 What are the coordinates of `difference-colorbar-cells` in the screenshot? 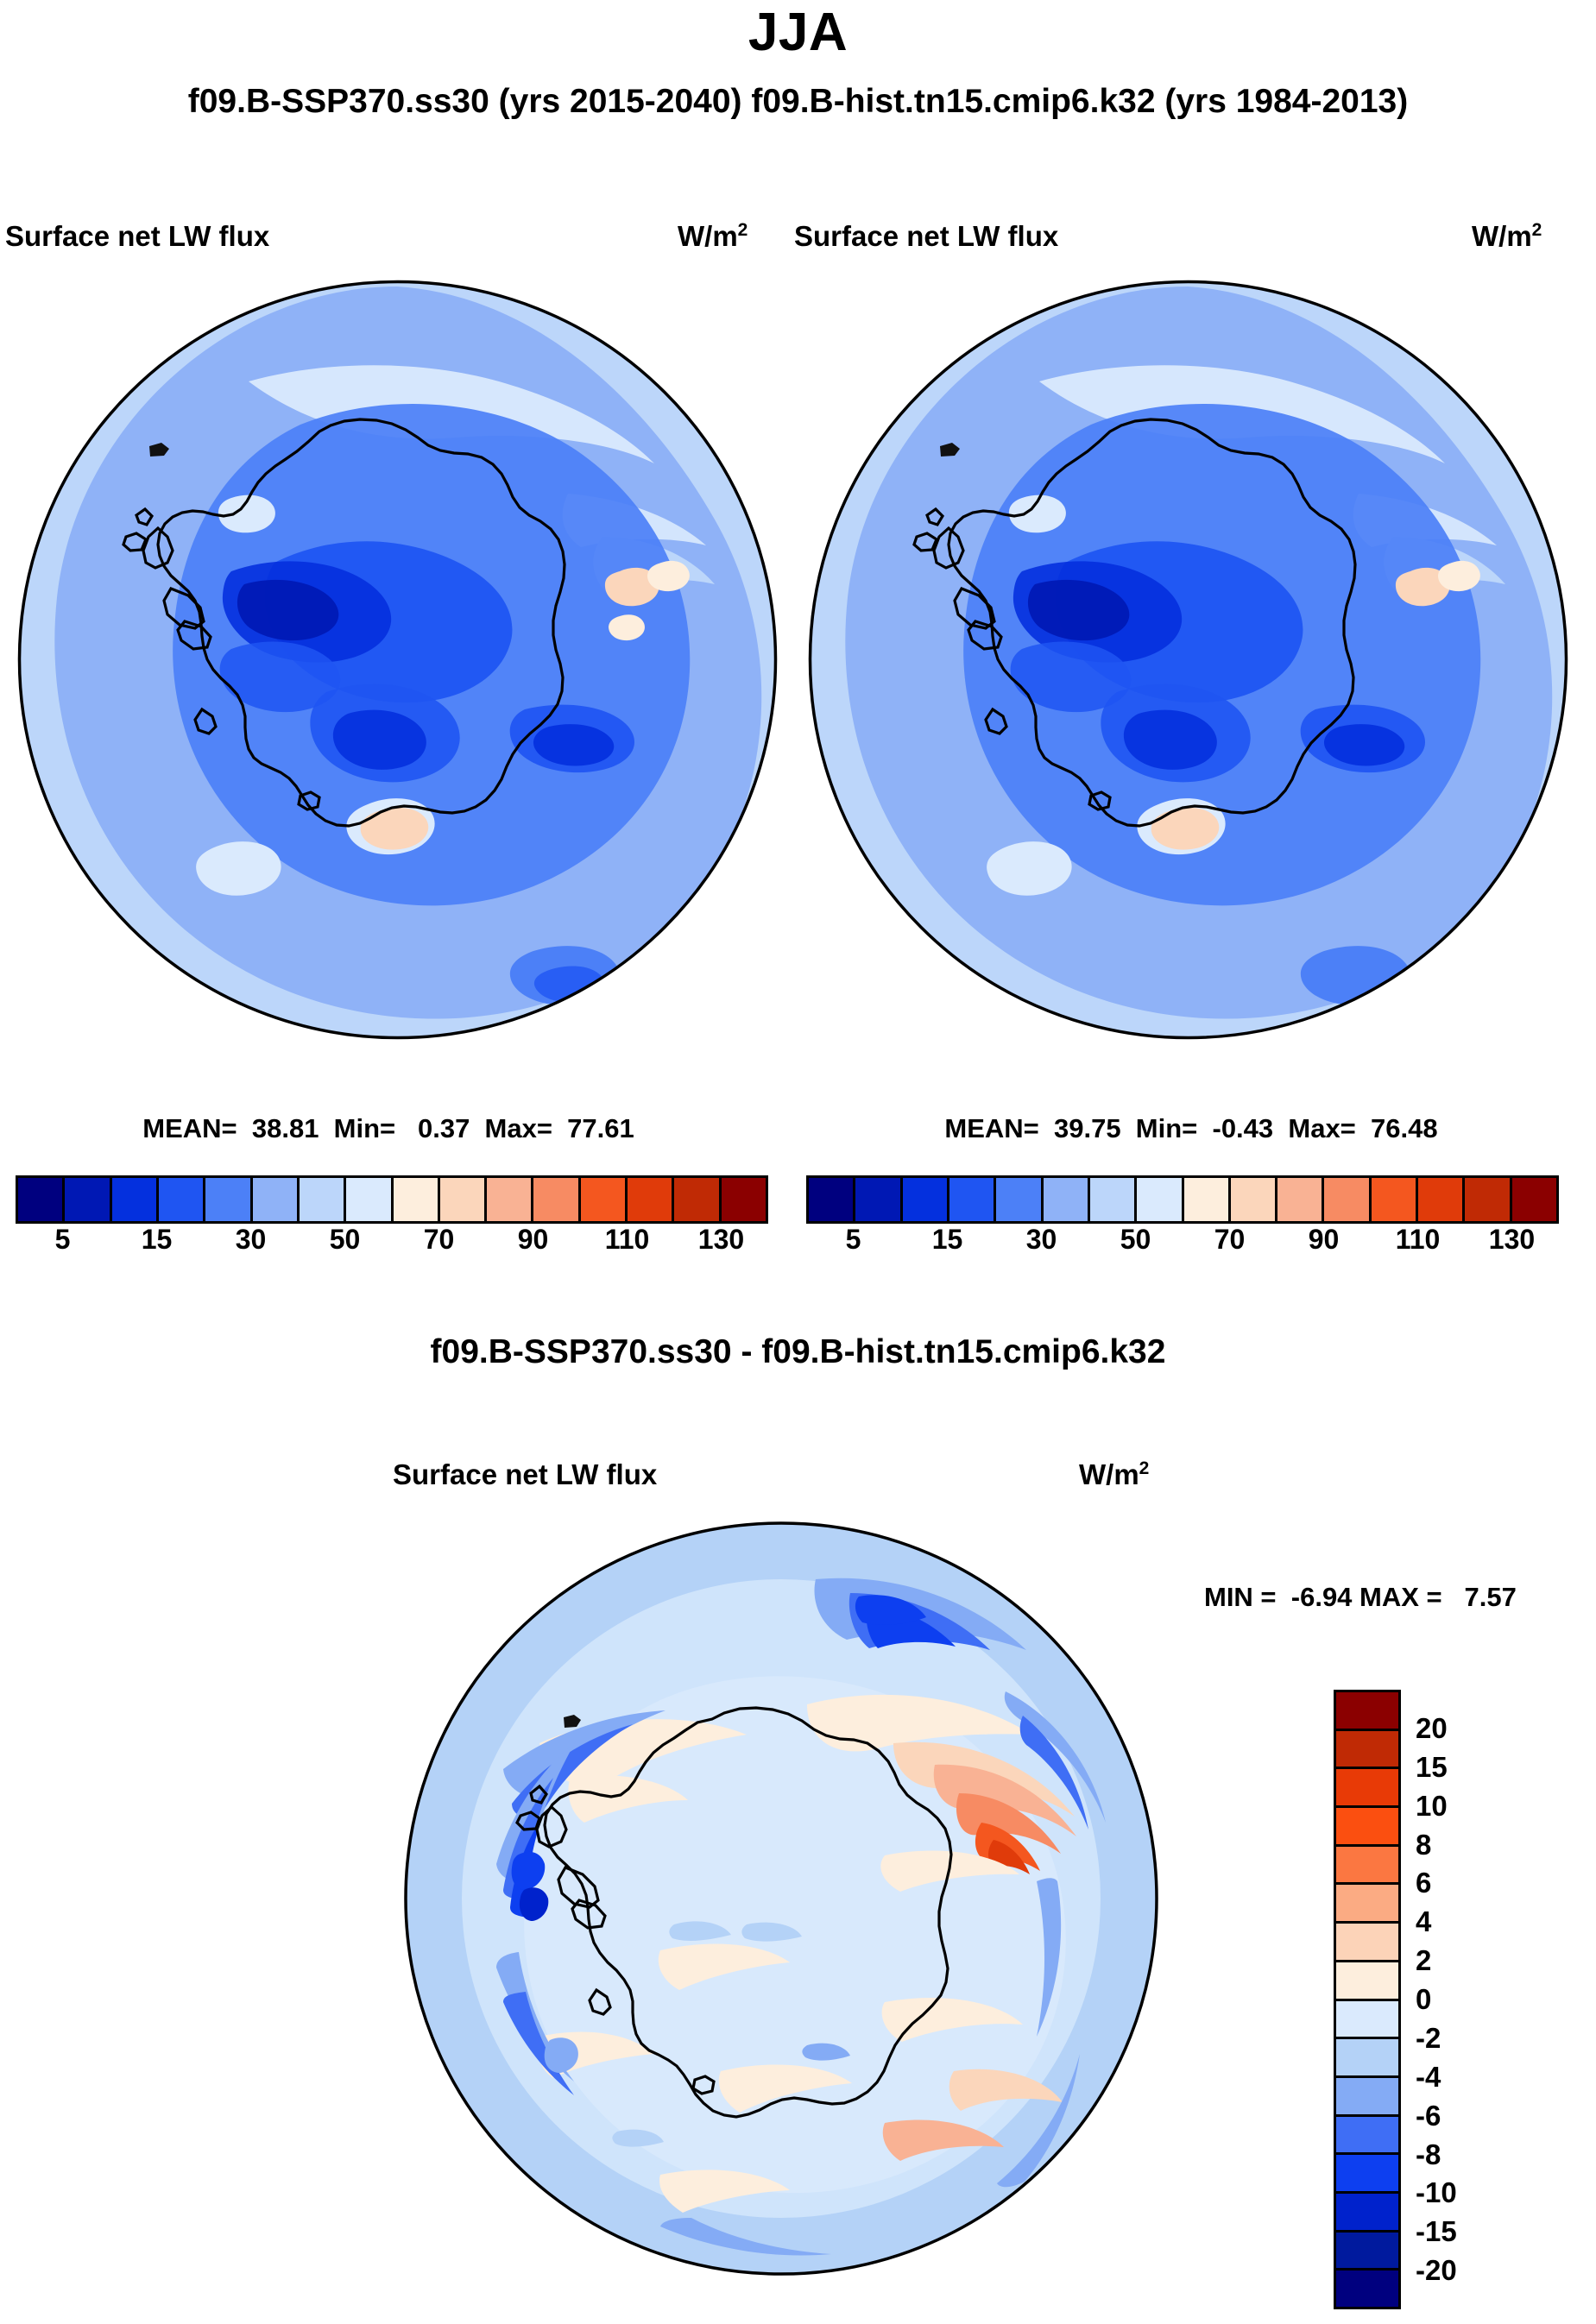 It's located at (1367, 2000).